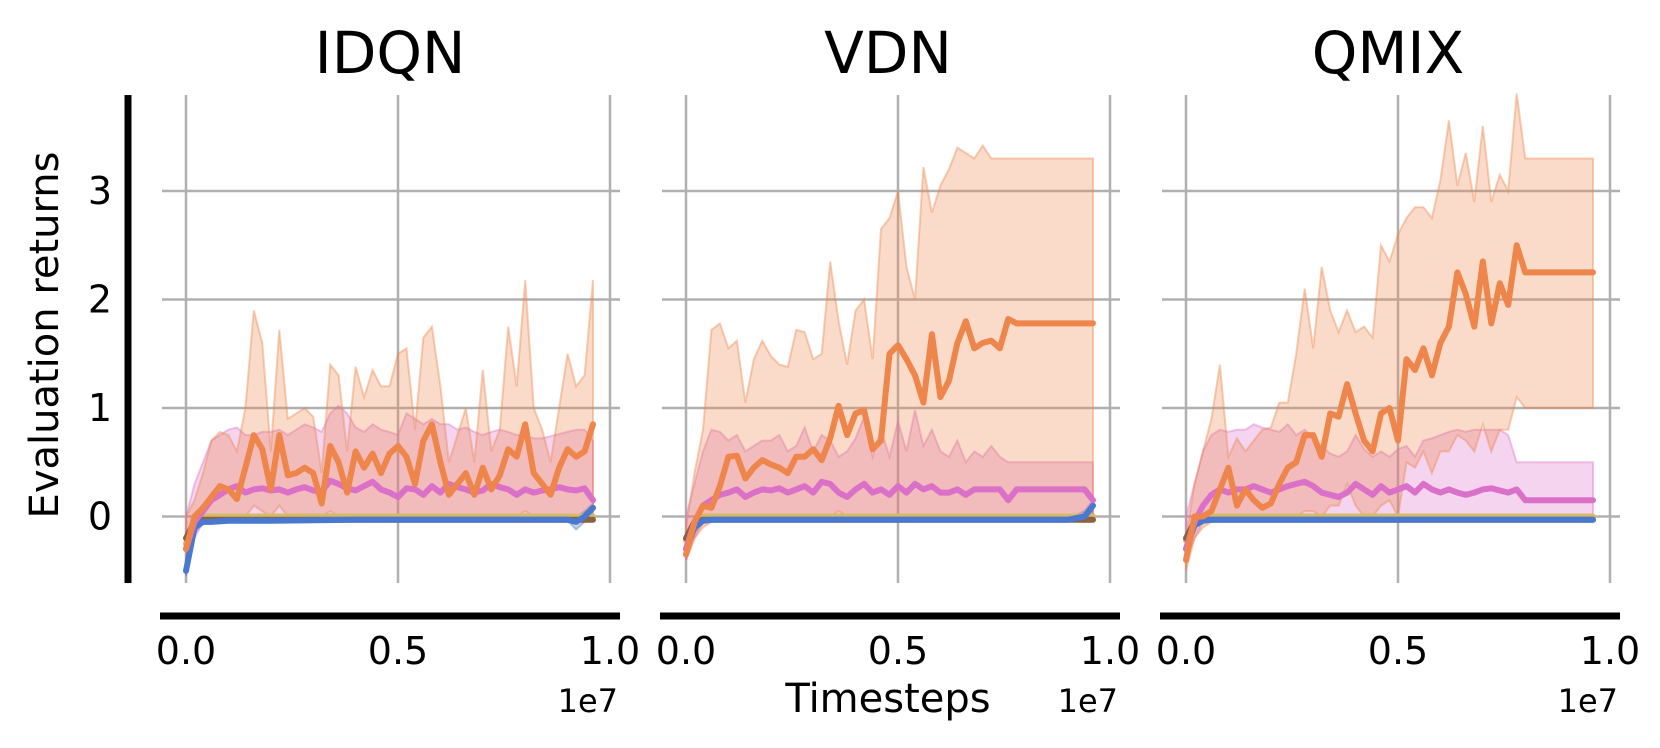  What do you see at coordinates (100, 408) in the screenshot?
I see `y-tick-label: 1` at bounding box center [100, 408].